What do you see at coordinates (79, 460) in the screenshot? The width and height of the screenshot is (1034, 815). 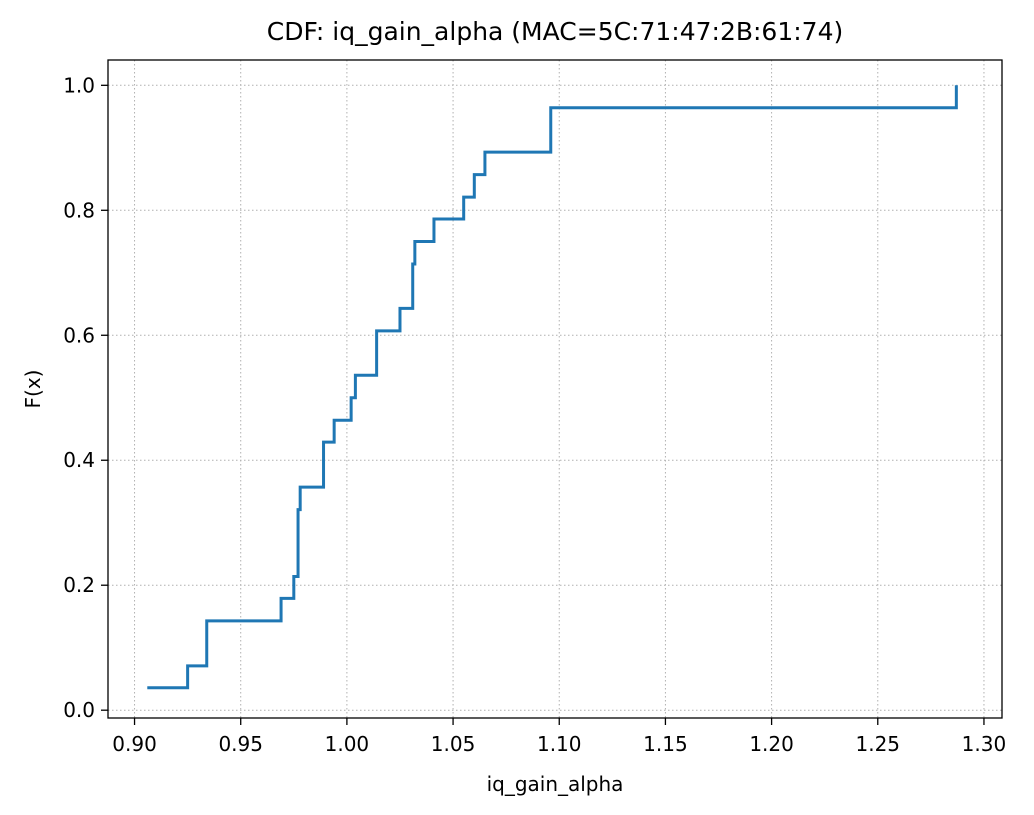 I see `y-tick-label: 0.4` at bounding box center [79, 460].